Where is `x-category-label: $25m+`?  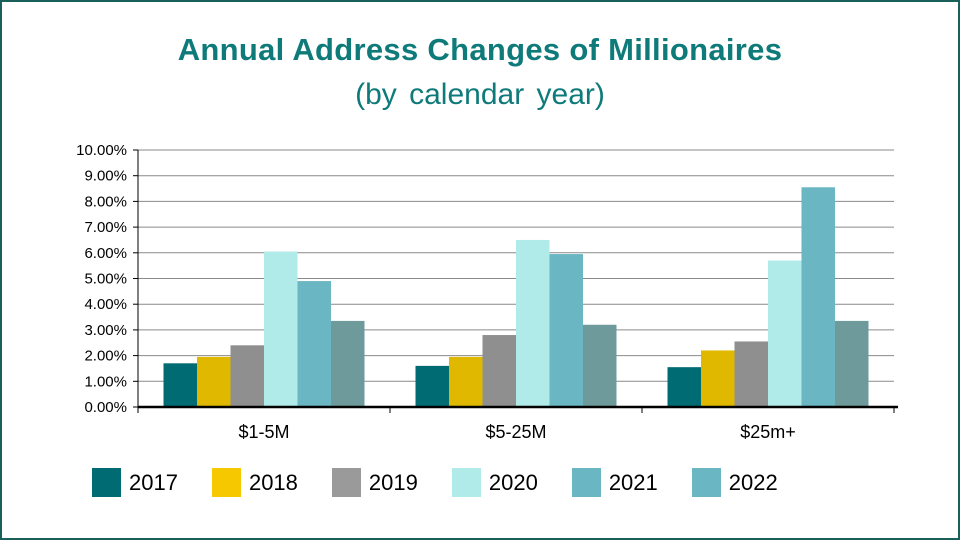
x-category-label: $25m+ is located at coordinates (768, 432).